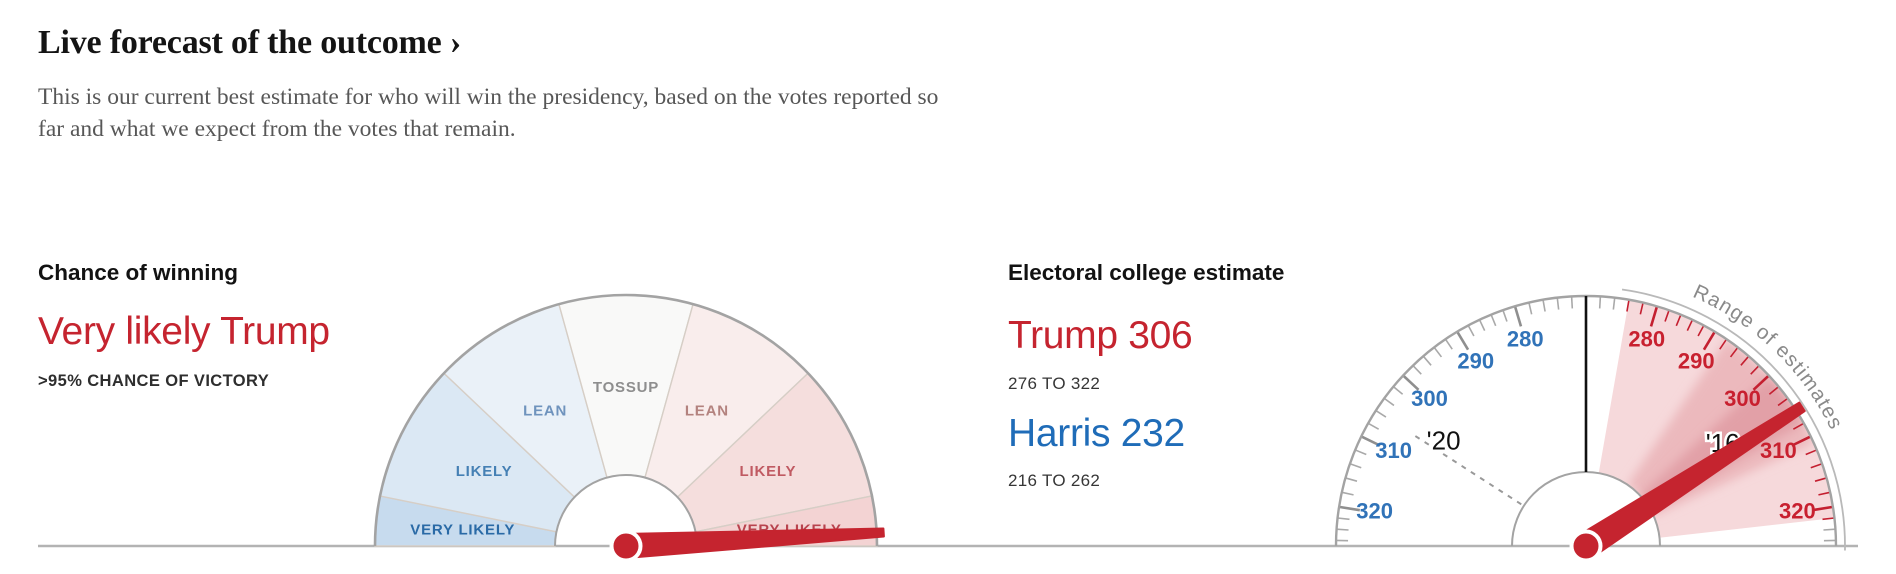  What do you see at coordinates (184, 331) in the screenshot?
I see `chance-of-winning-result: Very likely Trump` at bounding box center [184, 331].